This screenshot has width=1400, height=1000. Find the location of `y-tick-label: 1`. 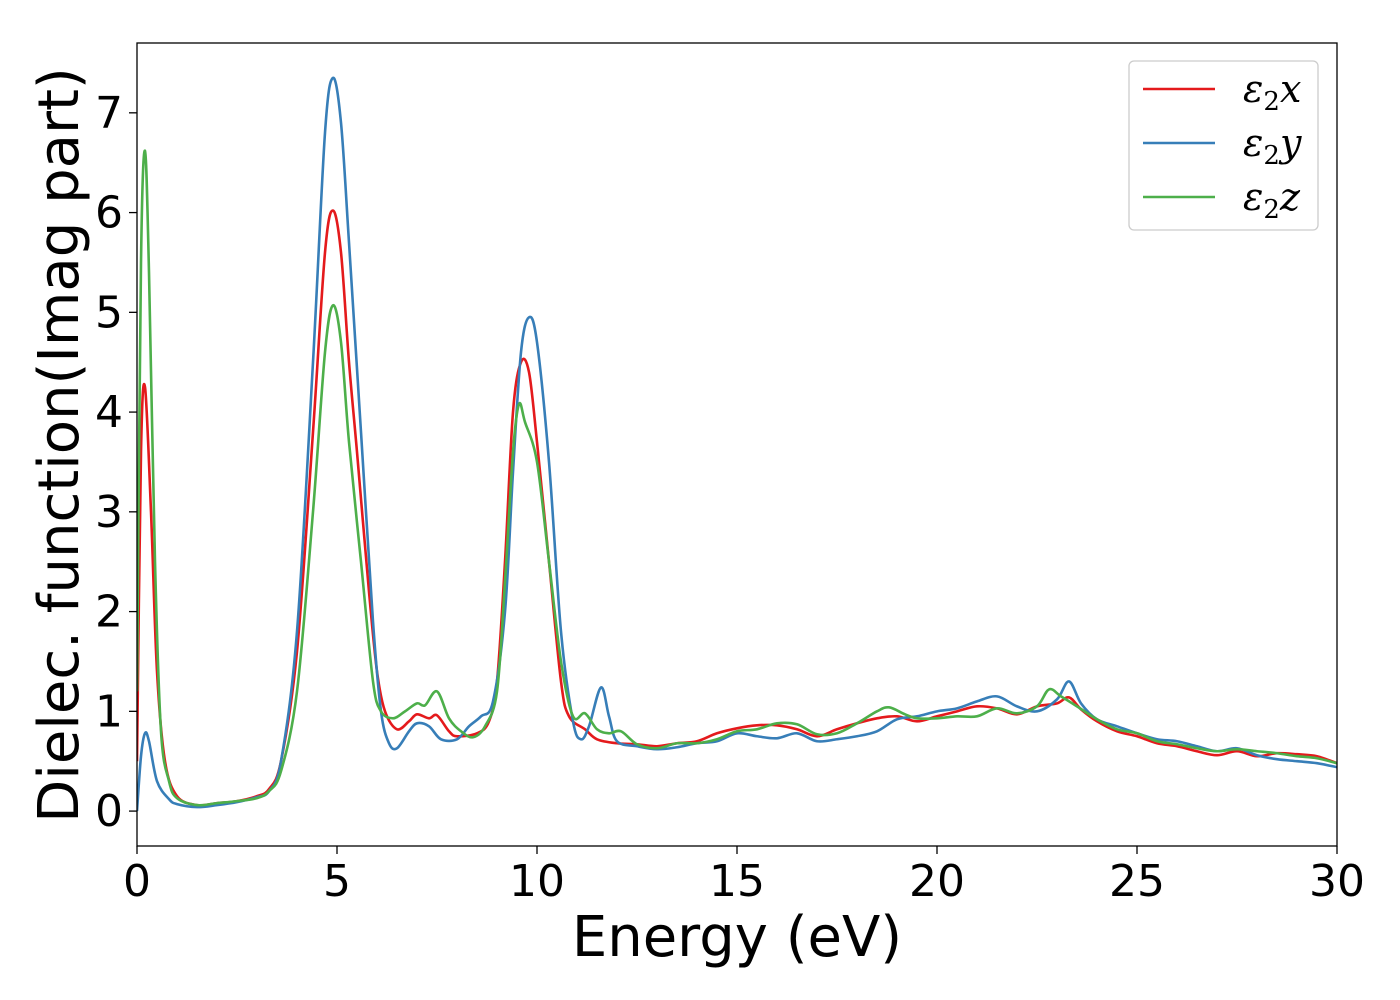

y-tick-label: 1 is located at coordinates (109, 711).